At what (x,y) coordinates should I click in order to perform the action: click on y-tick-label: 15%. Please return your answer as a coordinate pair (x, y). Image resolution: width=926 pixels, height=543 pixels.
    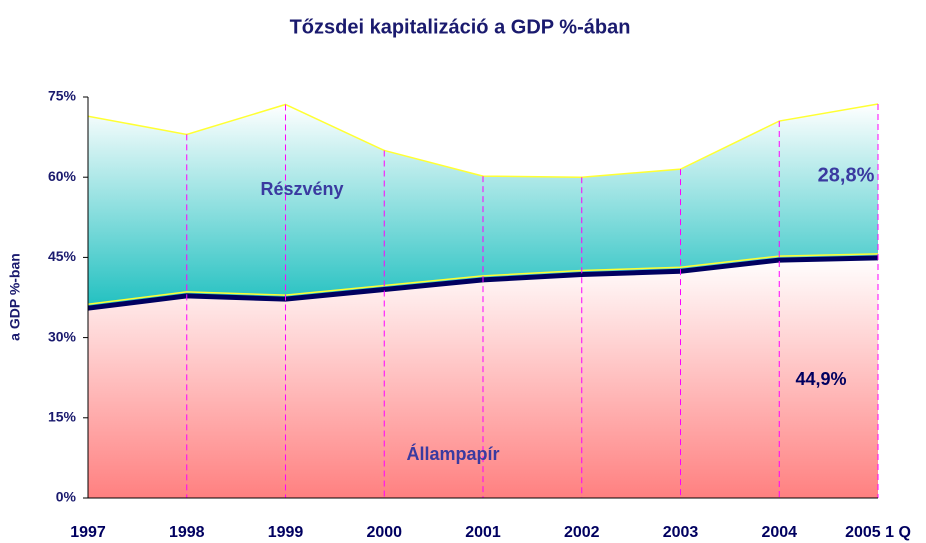
    Looking at the image, I should click on (62, 417).